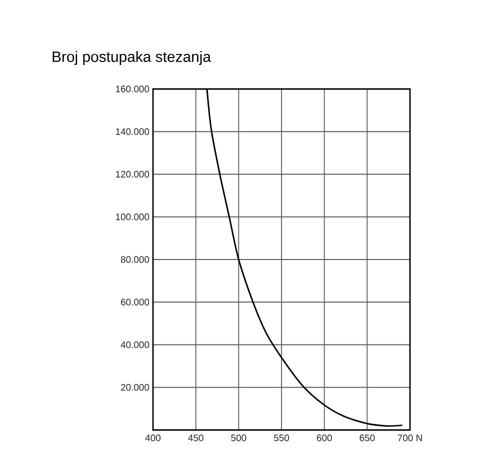 The height and width of the screenshot is (454, 488). I want to click on x-tick-label: 650, so click(367, 438).